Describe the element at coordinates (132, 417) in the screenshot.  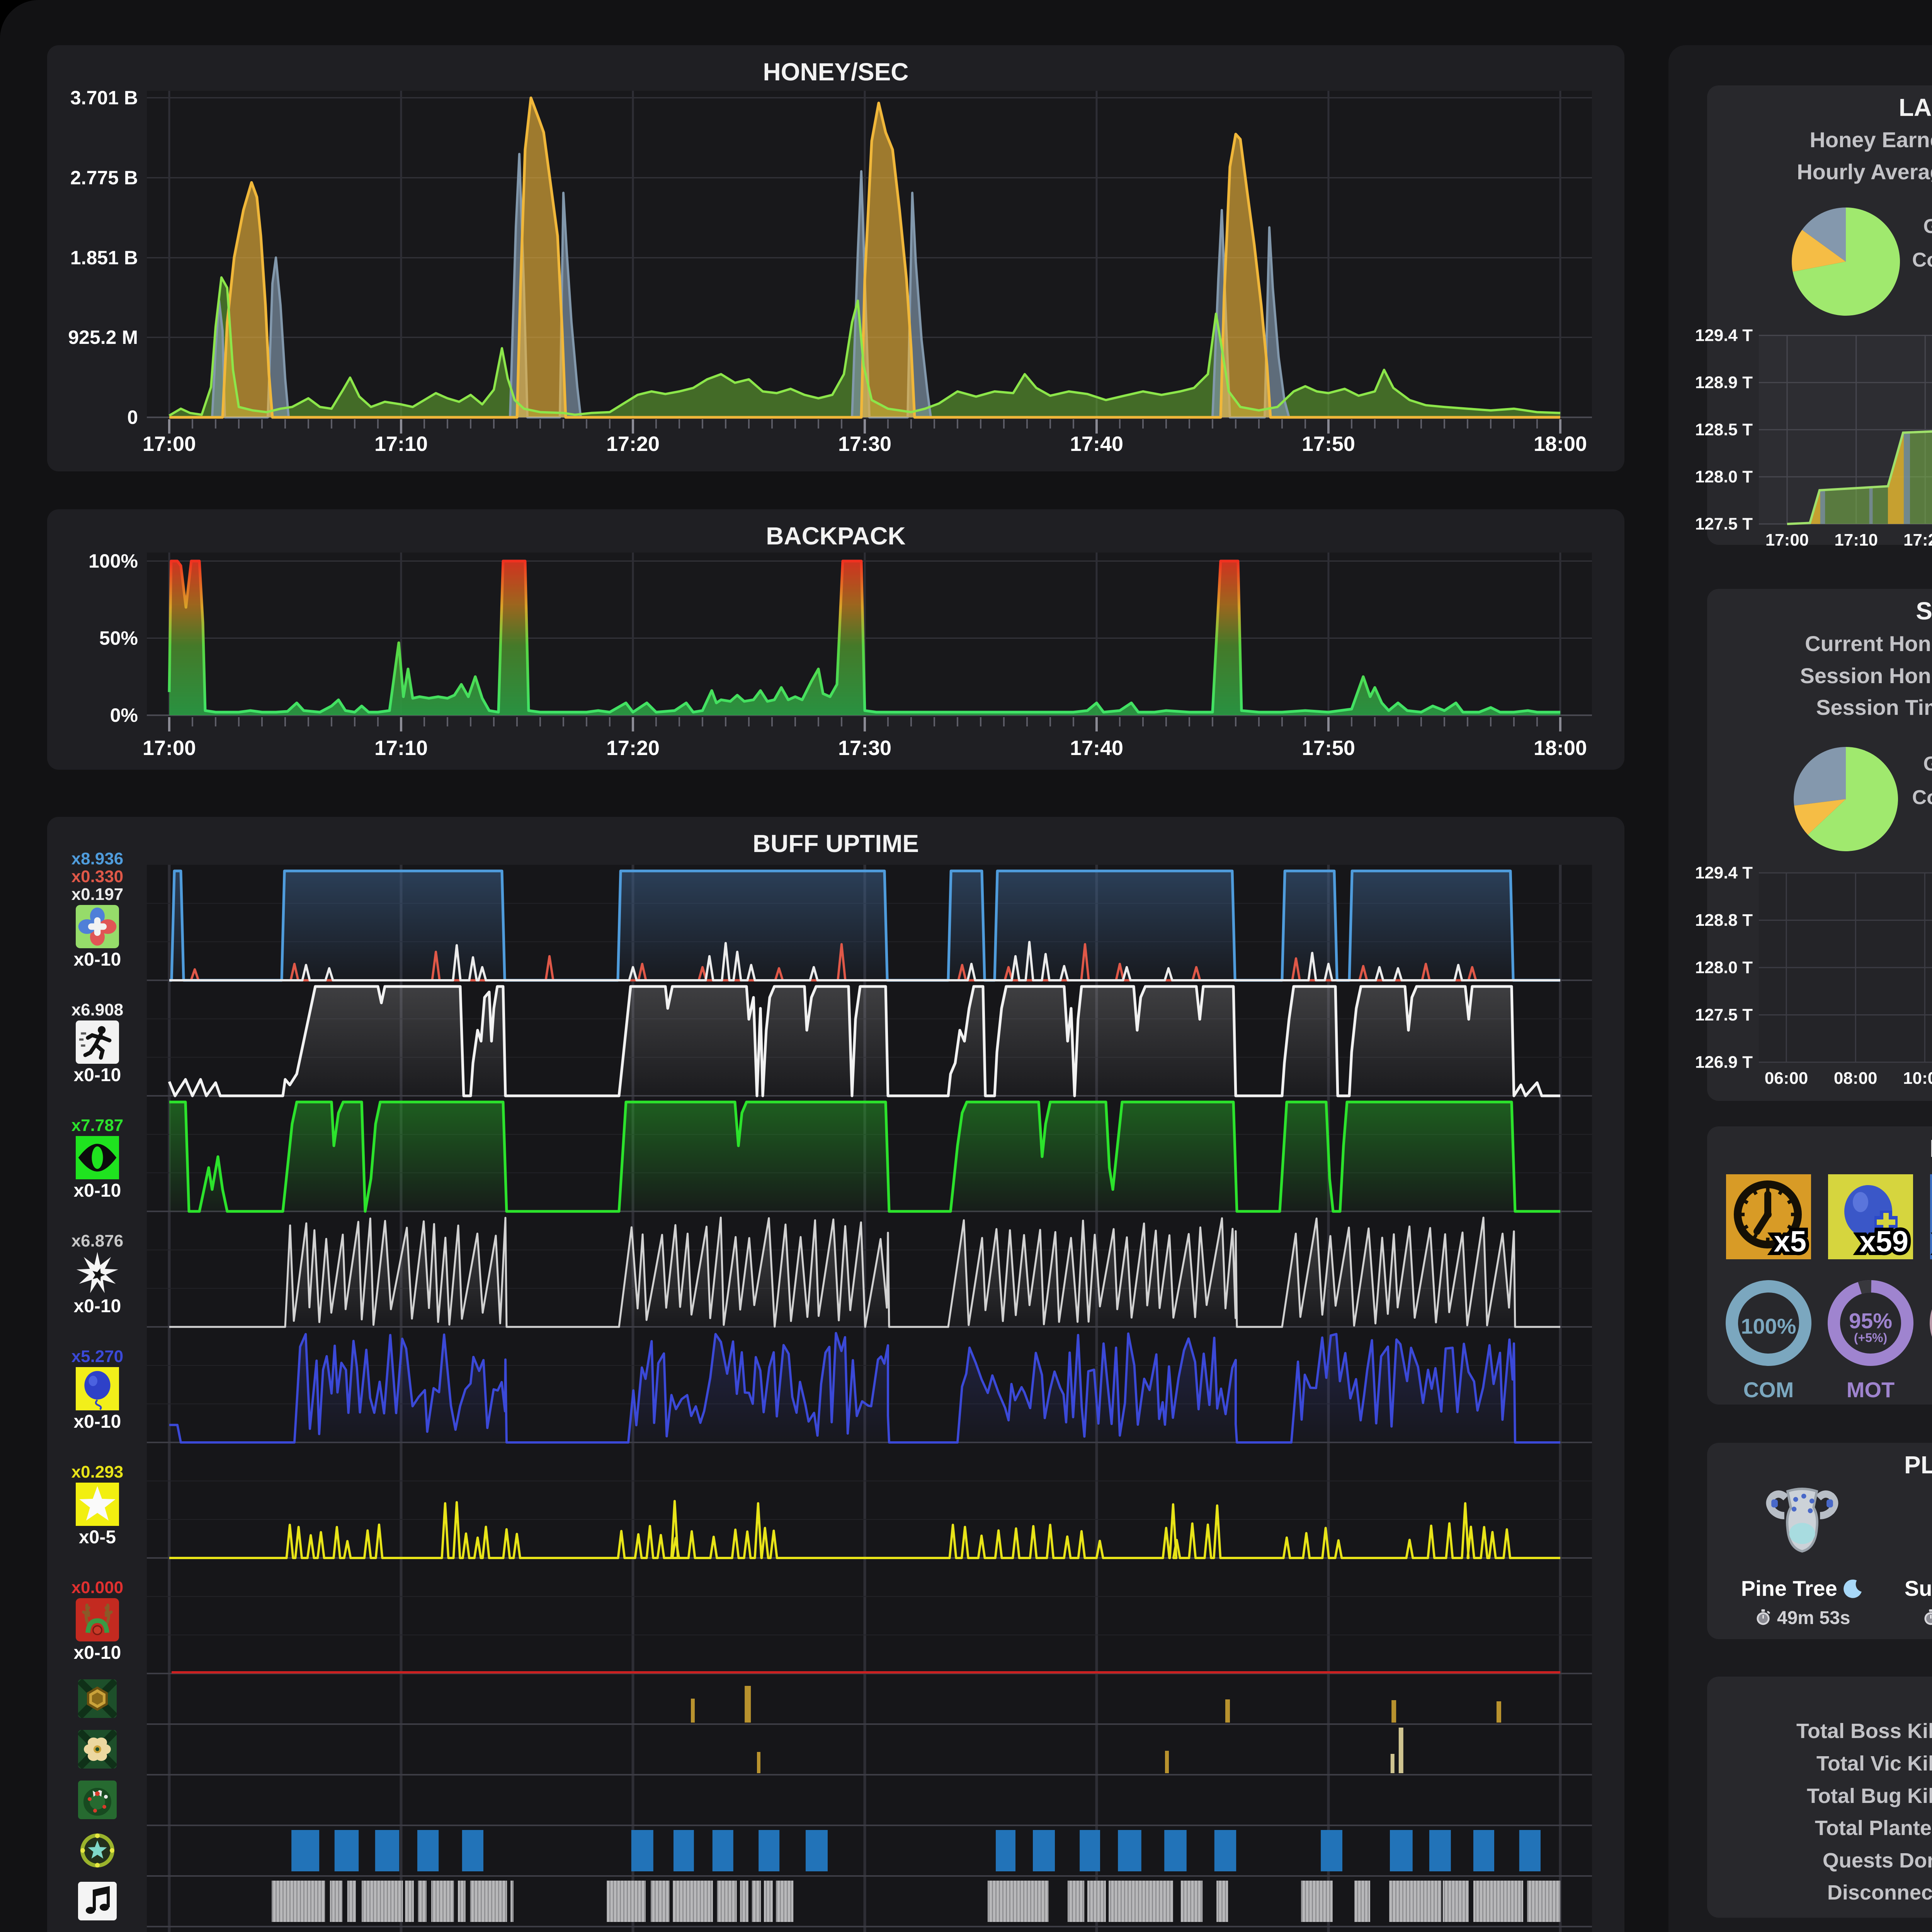
I see `svg-text: 0` at that location.